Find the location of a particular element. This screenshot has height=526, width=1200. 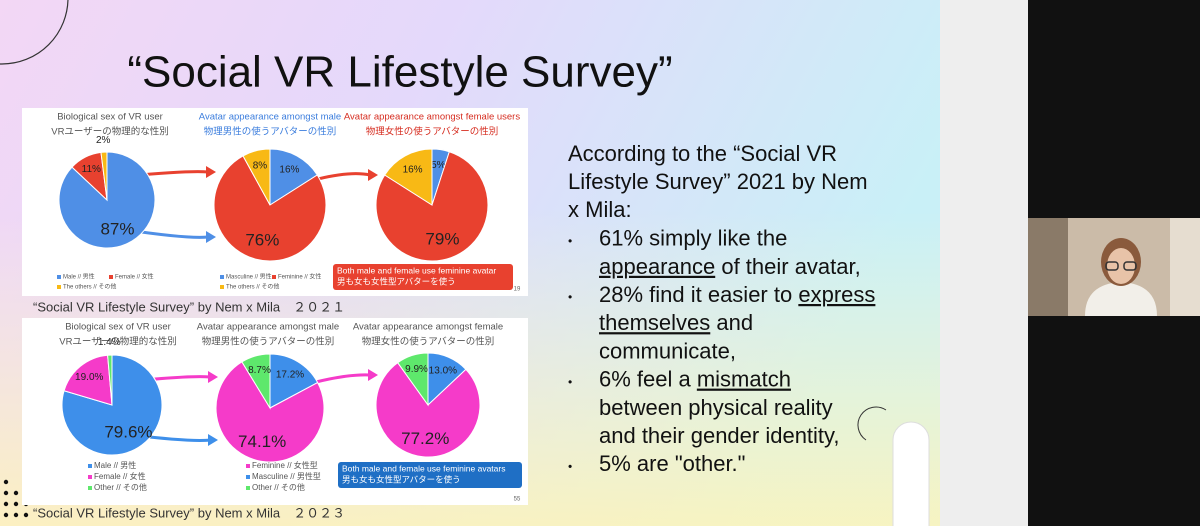

pie-title: Avatar appearance amongst female users is located at coordinates (432, 117).